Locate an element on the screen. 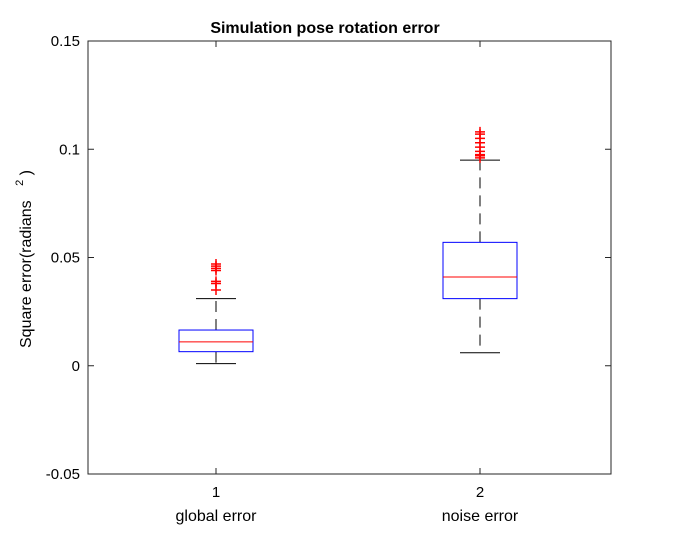 Image resolution: width=676 pixels, height=534 pixels. x-tick-label: 1 is located at coordinates (216, 492).